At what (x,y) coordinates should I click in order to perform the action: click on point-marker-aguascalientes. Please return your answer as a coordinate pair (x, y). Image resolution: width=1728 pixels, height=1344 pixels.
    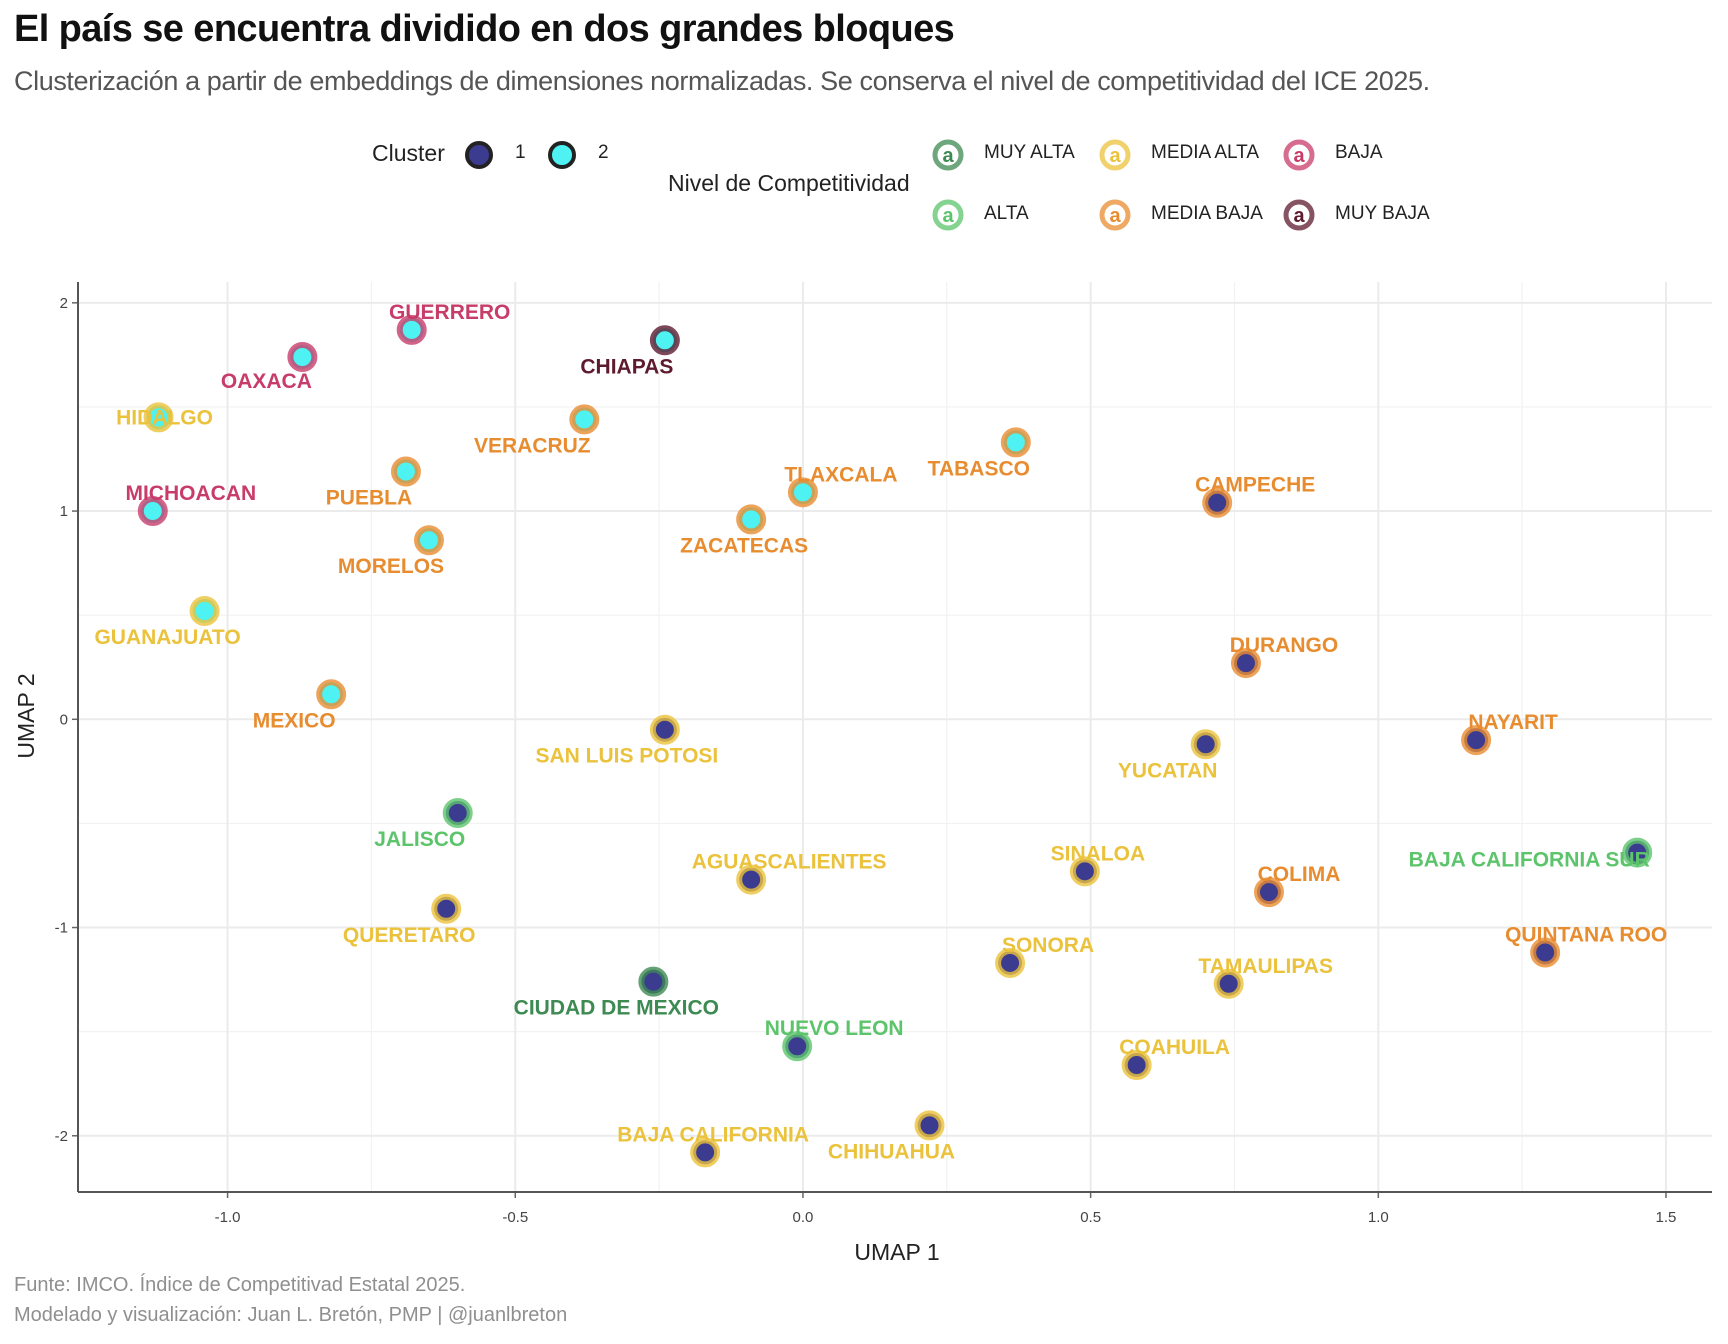
    Looking at the image, I should click on (751, 879).